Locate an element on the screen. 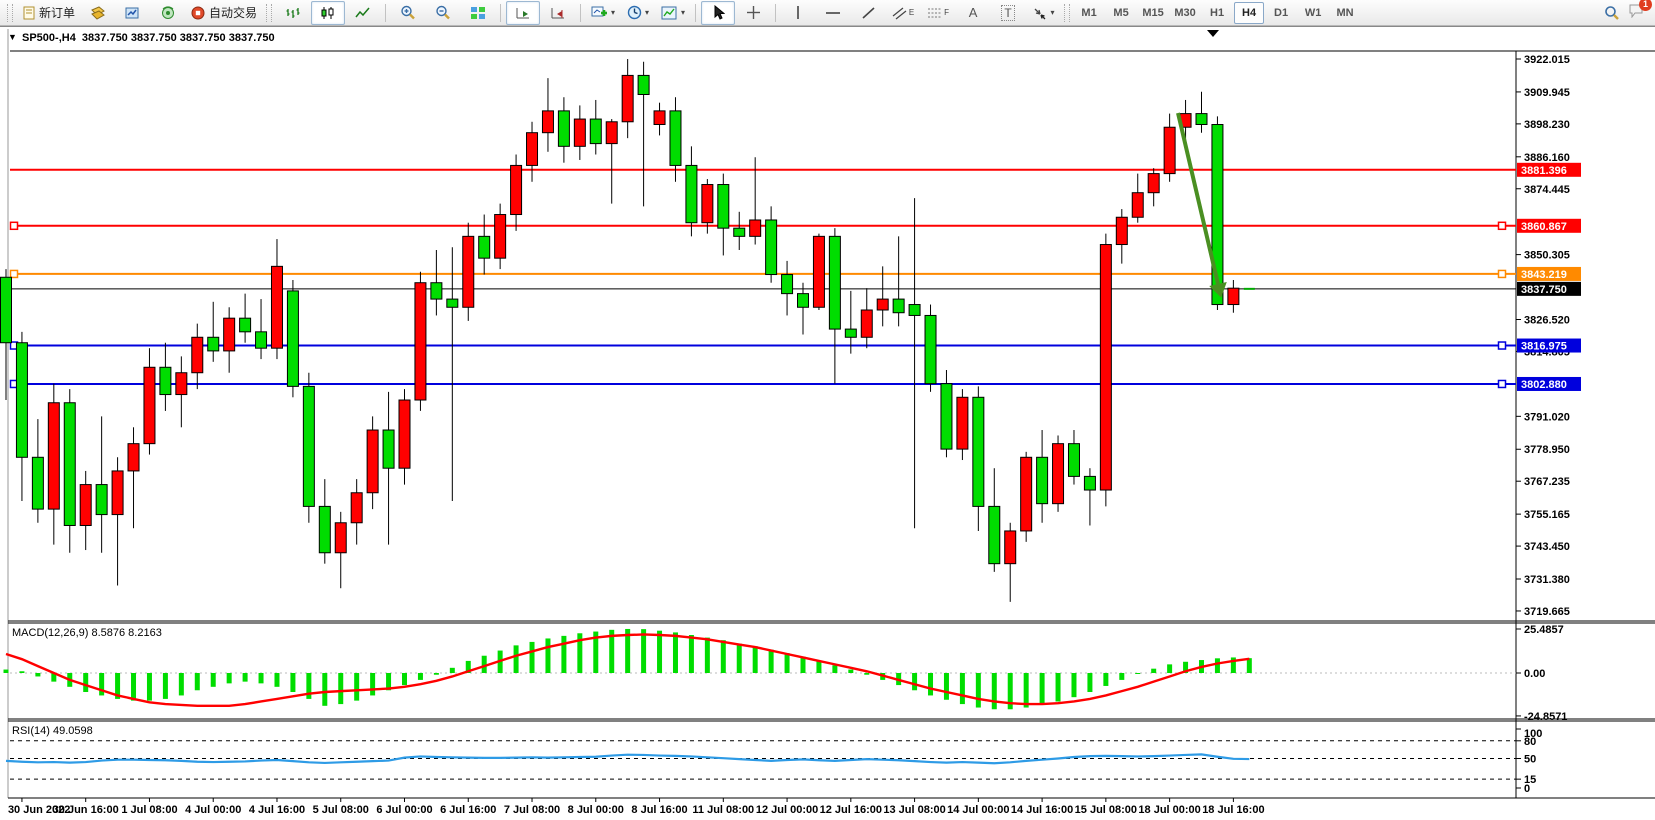 This screenshot has height=820, width=1655. auto-scroll-button is located at coordinates (523, 12).